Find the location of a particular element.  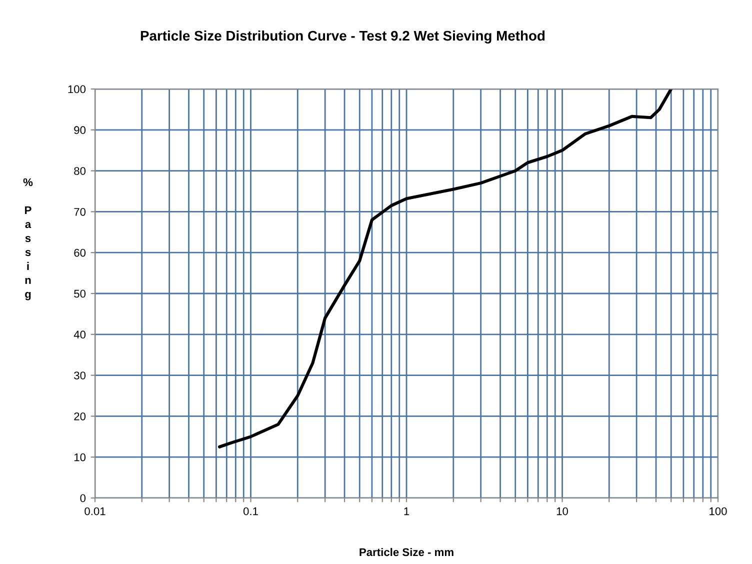

y-tick-label: 0 is located at coordinates (83, 498).